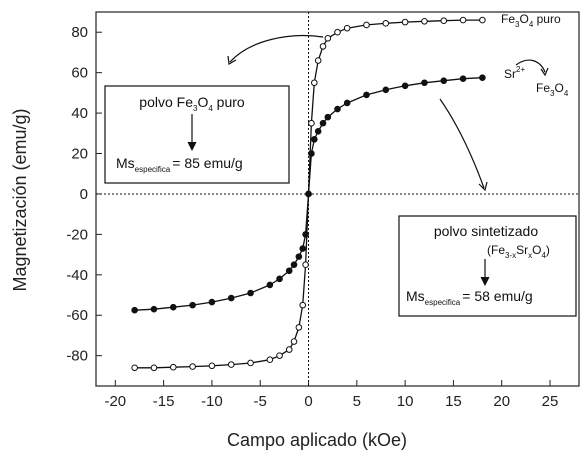 This screenshot has width=585, height=455. What do you see at coordinates (115, 401) in the screenshot?
I see `x-tick-label: -20` at bounding box center [115, 401].